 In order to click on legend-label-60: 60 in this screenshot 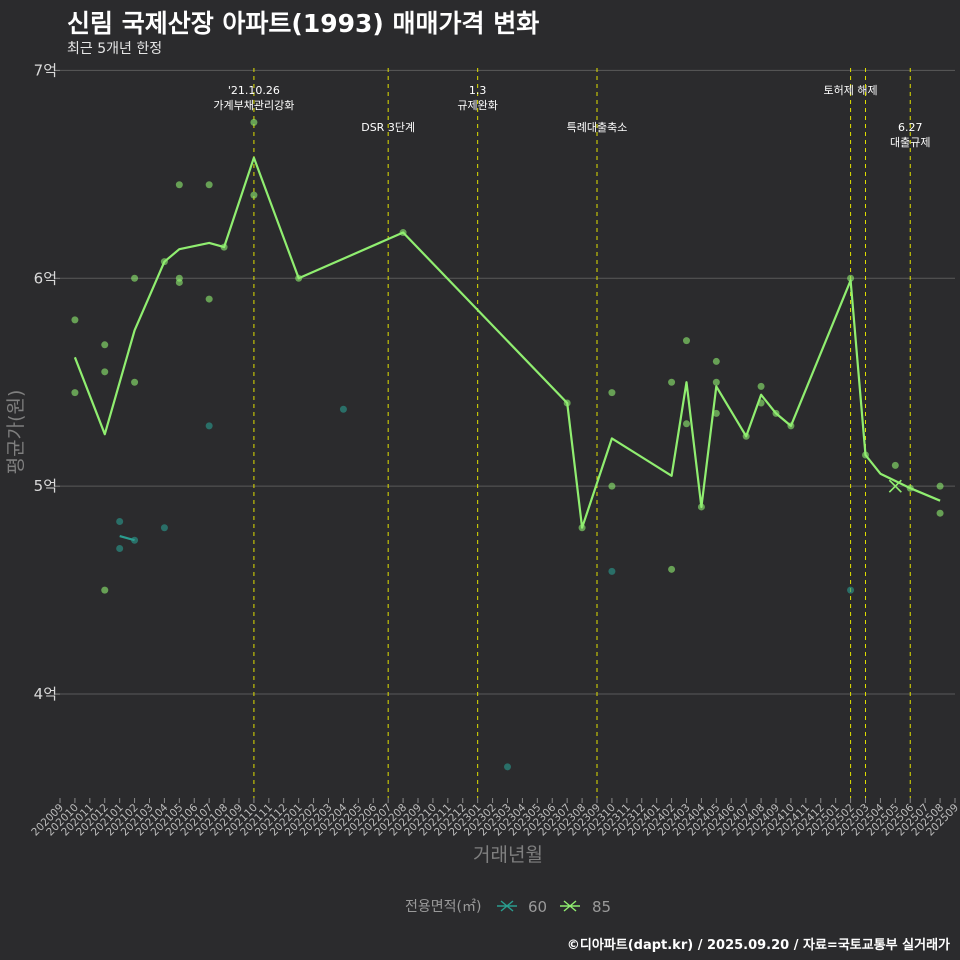, I will do `click(537, 907)`.